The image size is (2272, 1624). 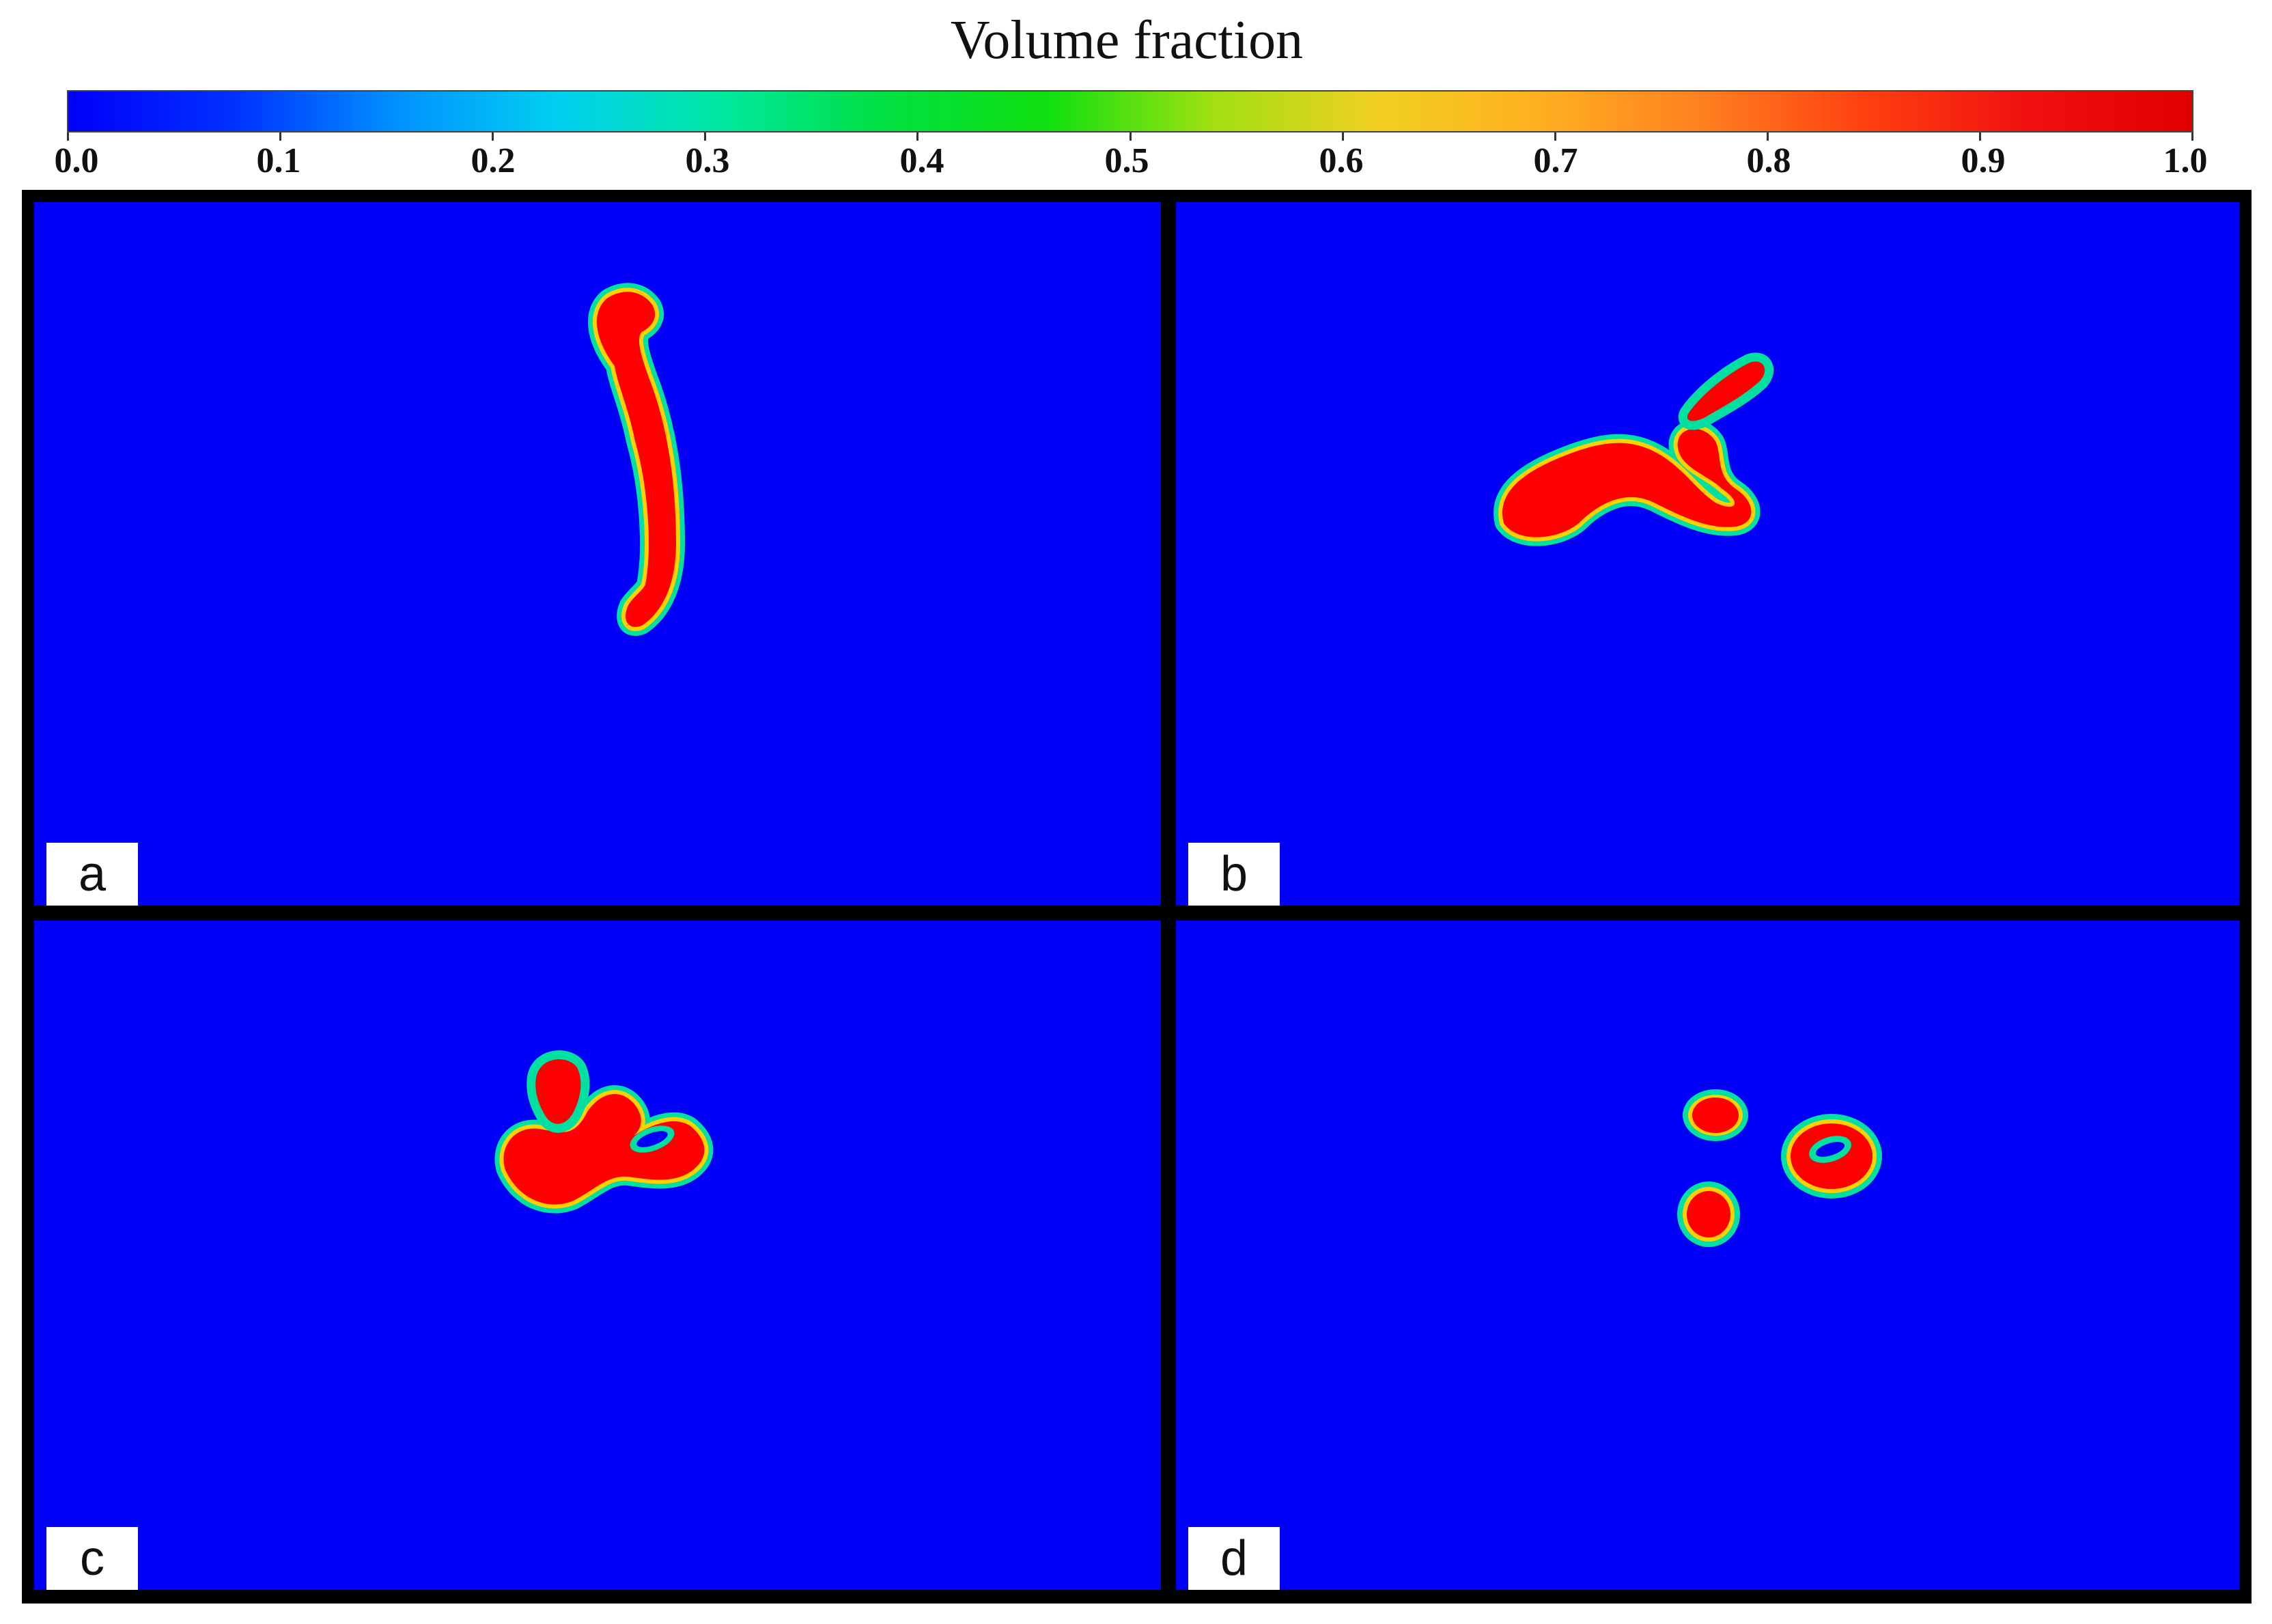 What do you see at coordinates (92, 1559) in the screenshot?
I see `panel-c-label: c` at bounding box center [92, 1559].